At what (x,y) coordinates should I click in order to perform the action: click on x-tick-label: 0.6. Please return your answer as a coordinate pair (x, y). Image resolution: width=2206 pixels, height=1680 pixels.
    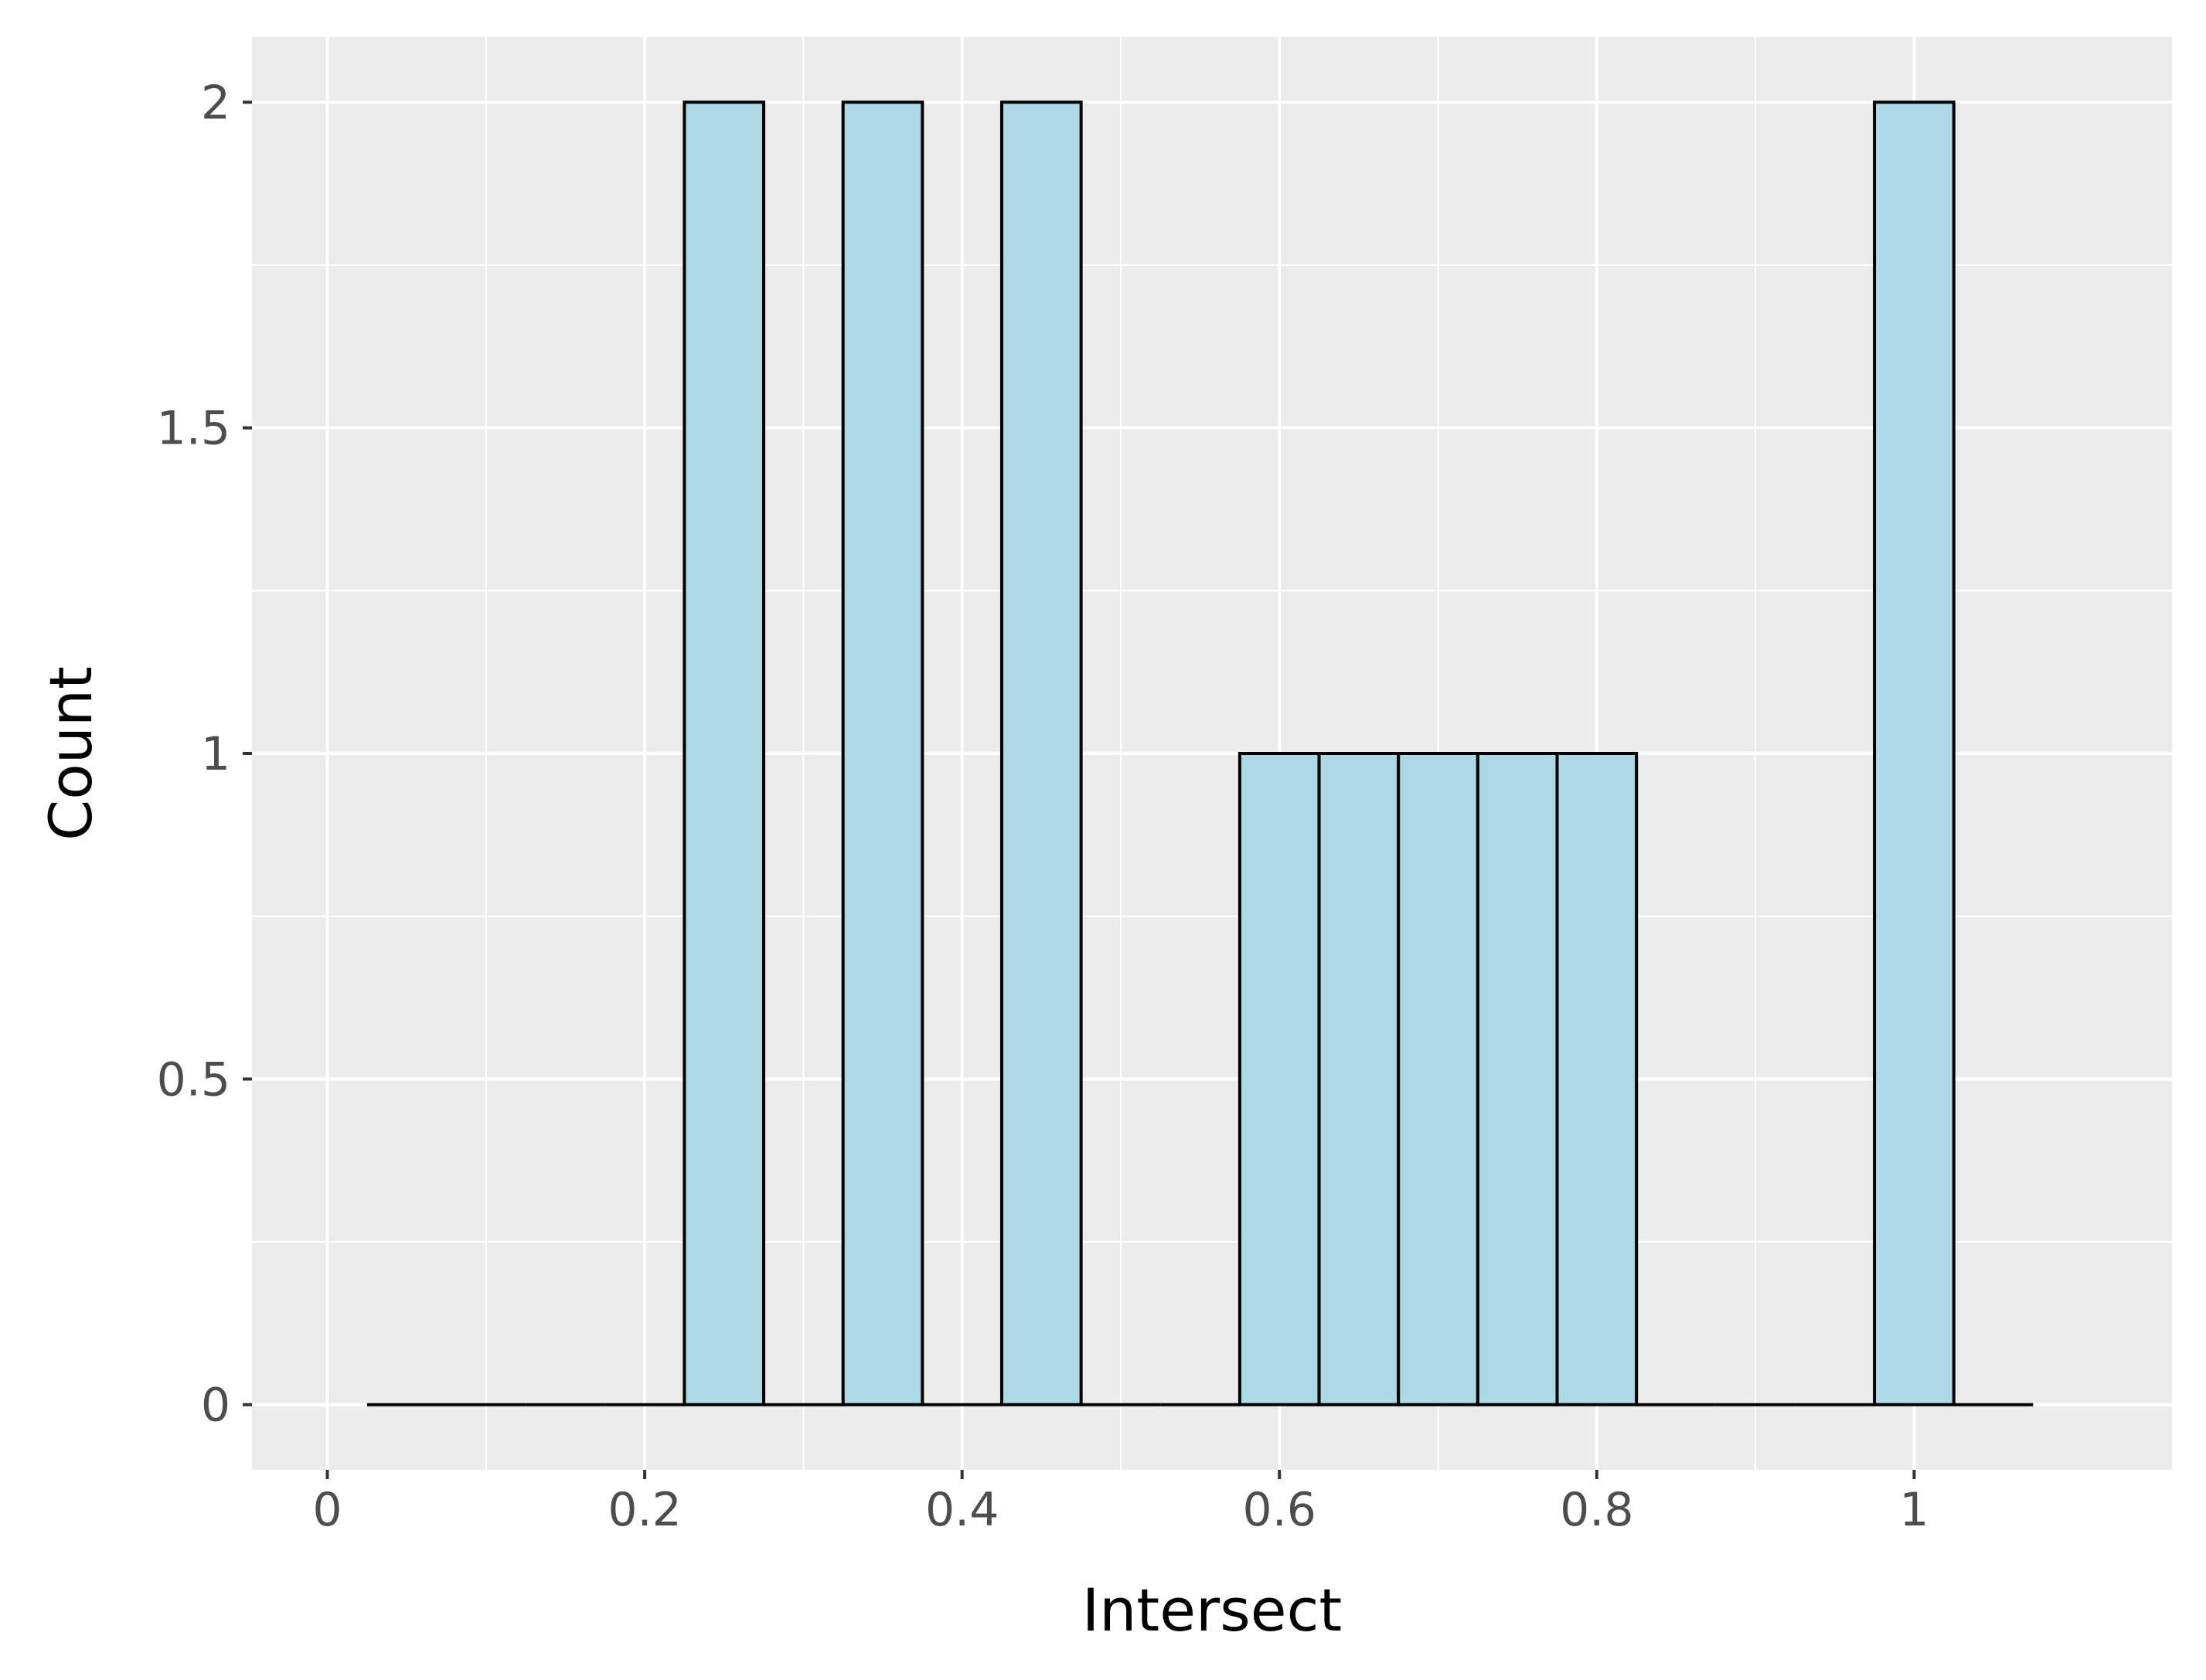
    Looking at the image, I should click on (1279, 1510).